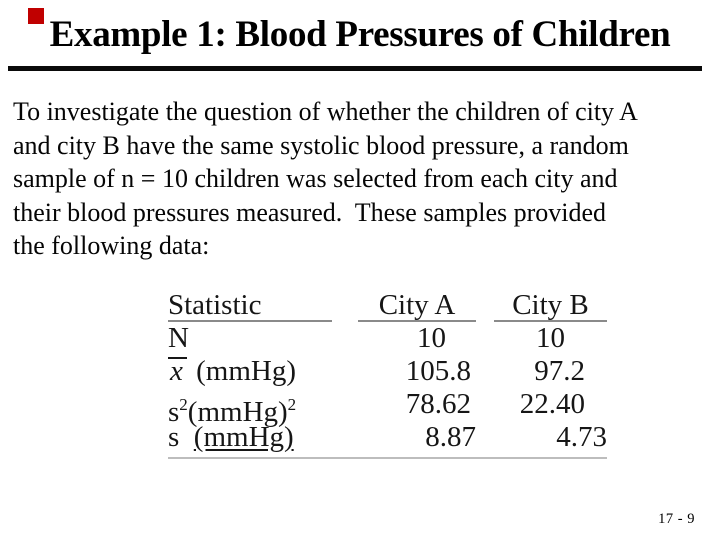 This screenshot has width=720, height=540. I want to click on table-row: s (mmHg) 8.87 4.73, so click(387, 437).